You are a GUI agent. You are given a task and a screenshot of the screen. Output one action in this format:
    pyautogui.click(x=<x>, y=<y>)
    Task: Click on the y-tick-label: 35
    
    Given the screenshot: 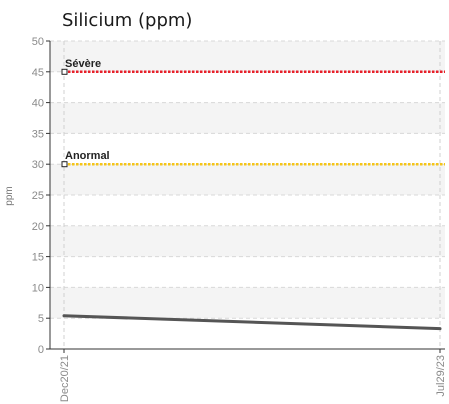 What is the action you would take?
    pyautogui.click(x=38, y=134)
    